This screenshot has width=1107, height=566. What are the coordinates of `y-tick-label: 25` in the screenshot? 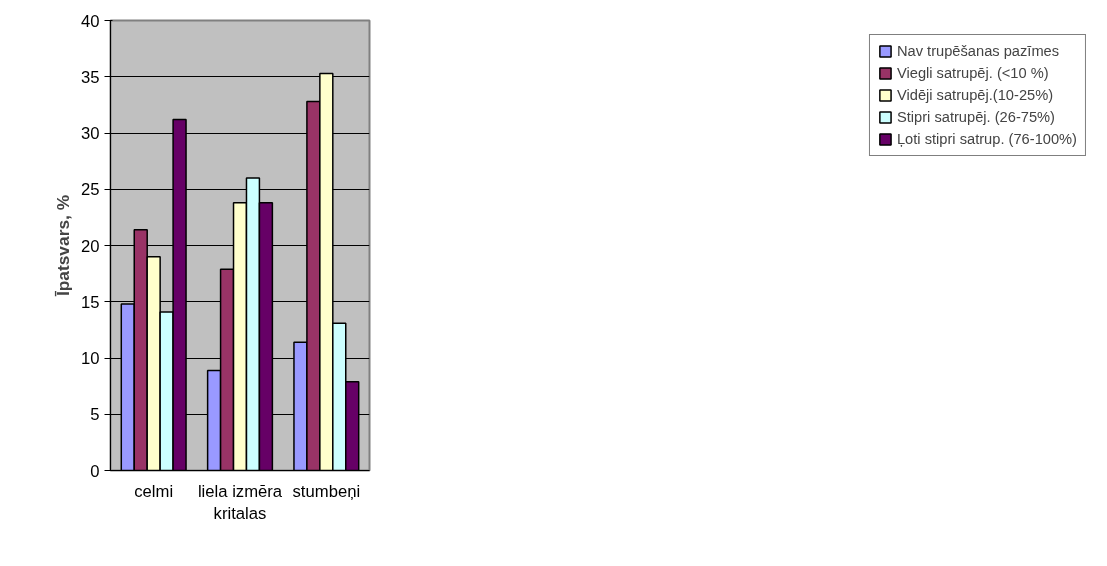 It's located at (90, 190).